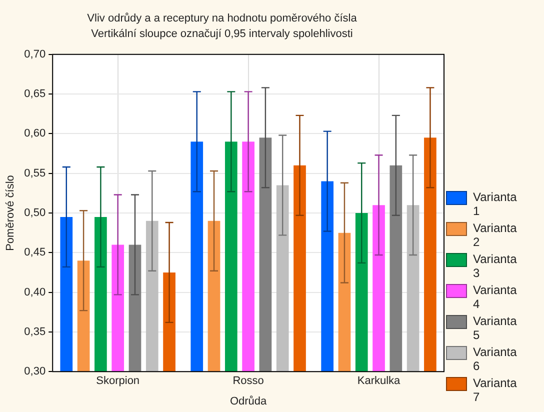  What do you see at coordinates (495, 297) in the screenshot?
I see `legend-label: Varianta 4` at bounding box center [495, 297].